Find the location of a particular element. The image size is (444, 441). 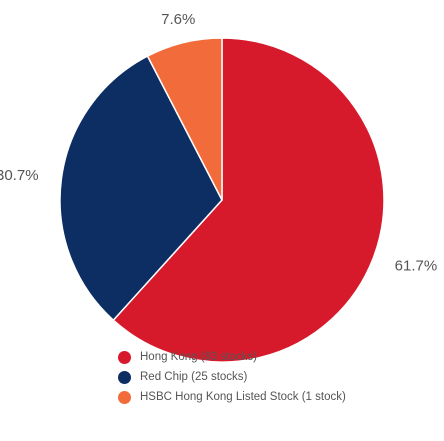

legend-label-red-chip: Red Chip (25 stocks) is located at coordinates (194, 377).